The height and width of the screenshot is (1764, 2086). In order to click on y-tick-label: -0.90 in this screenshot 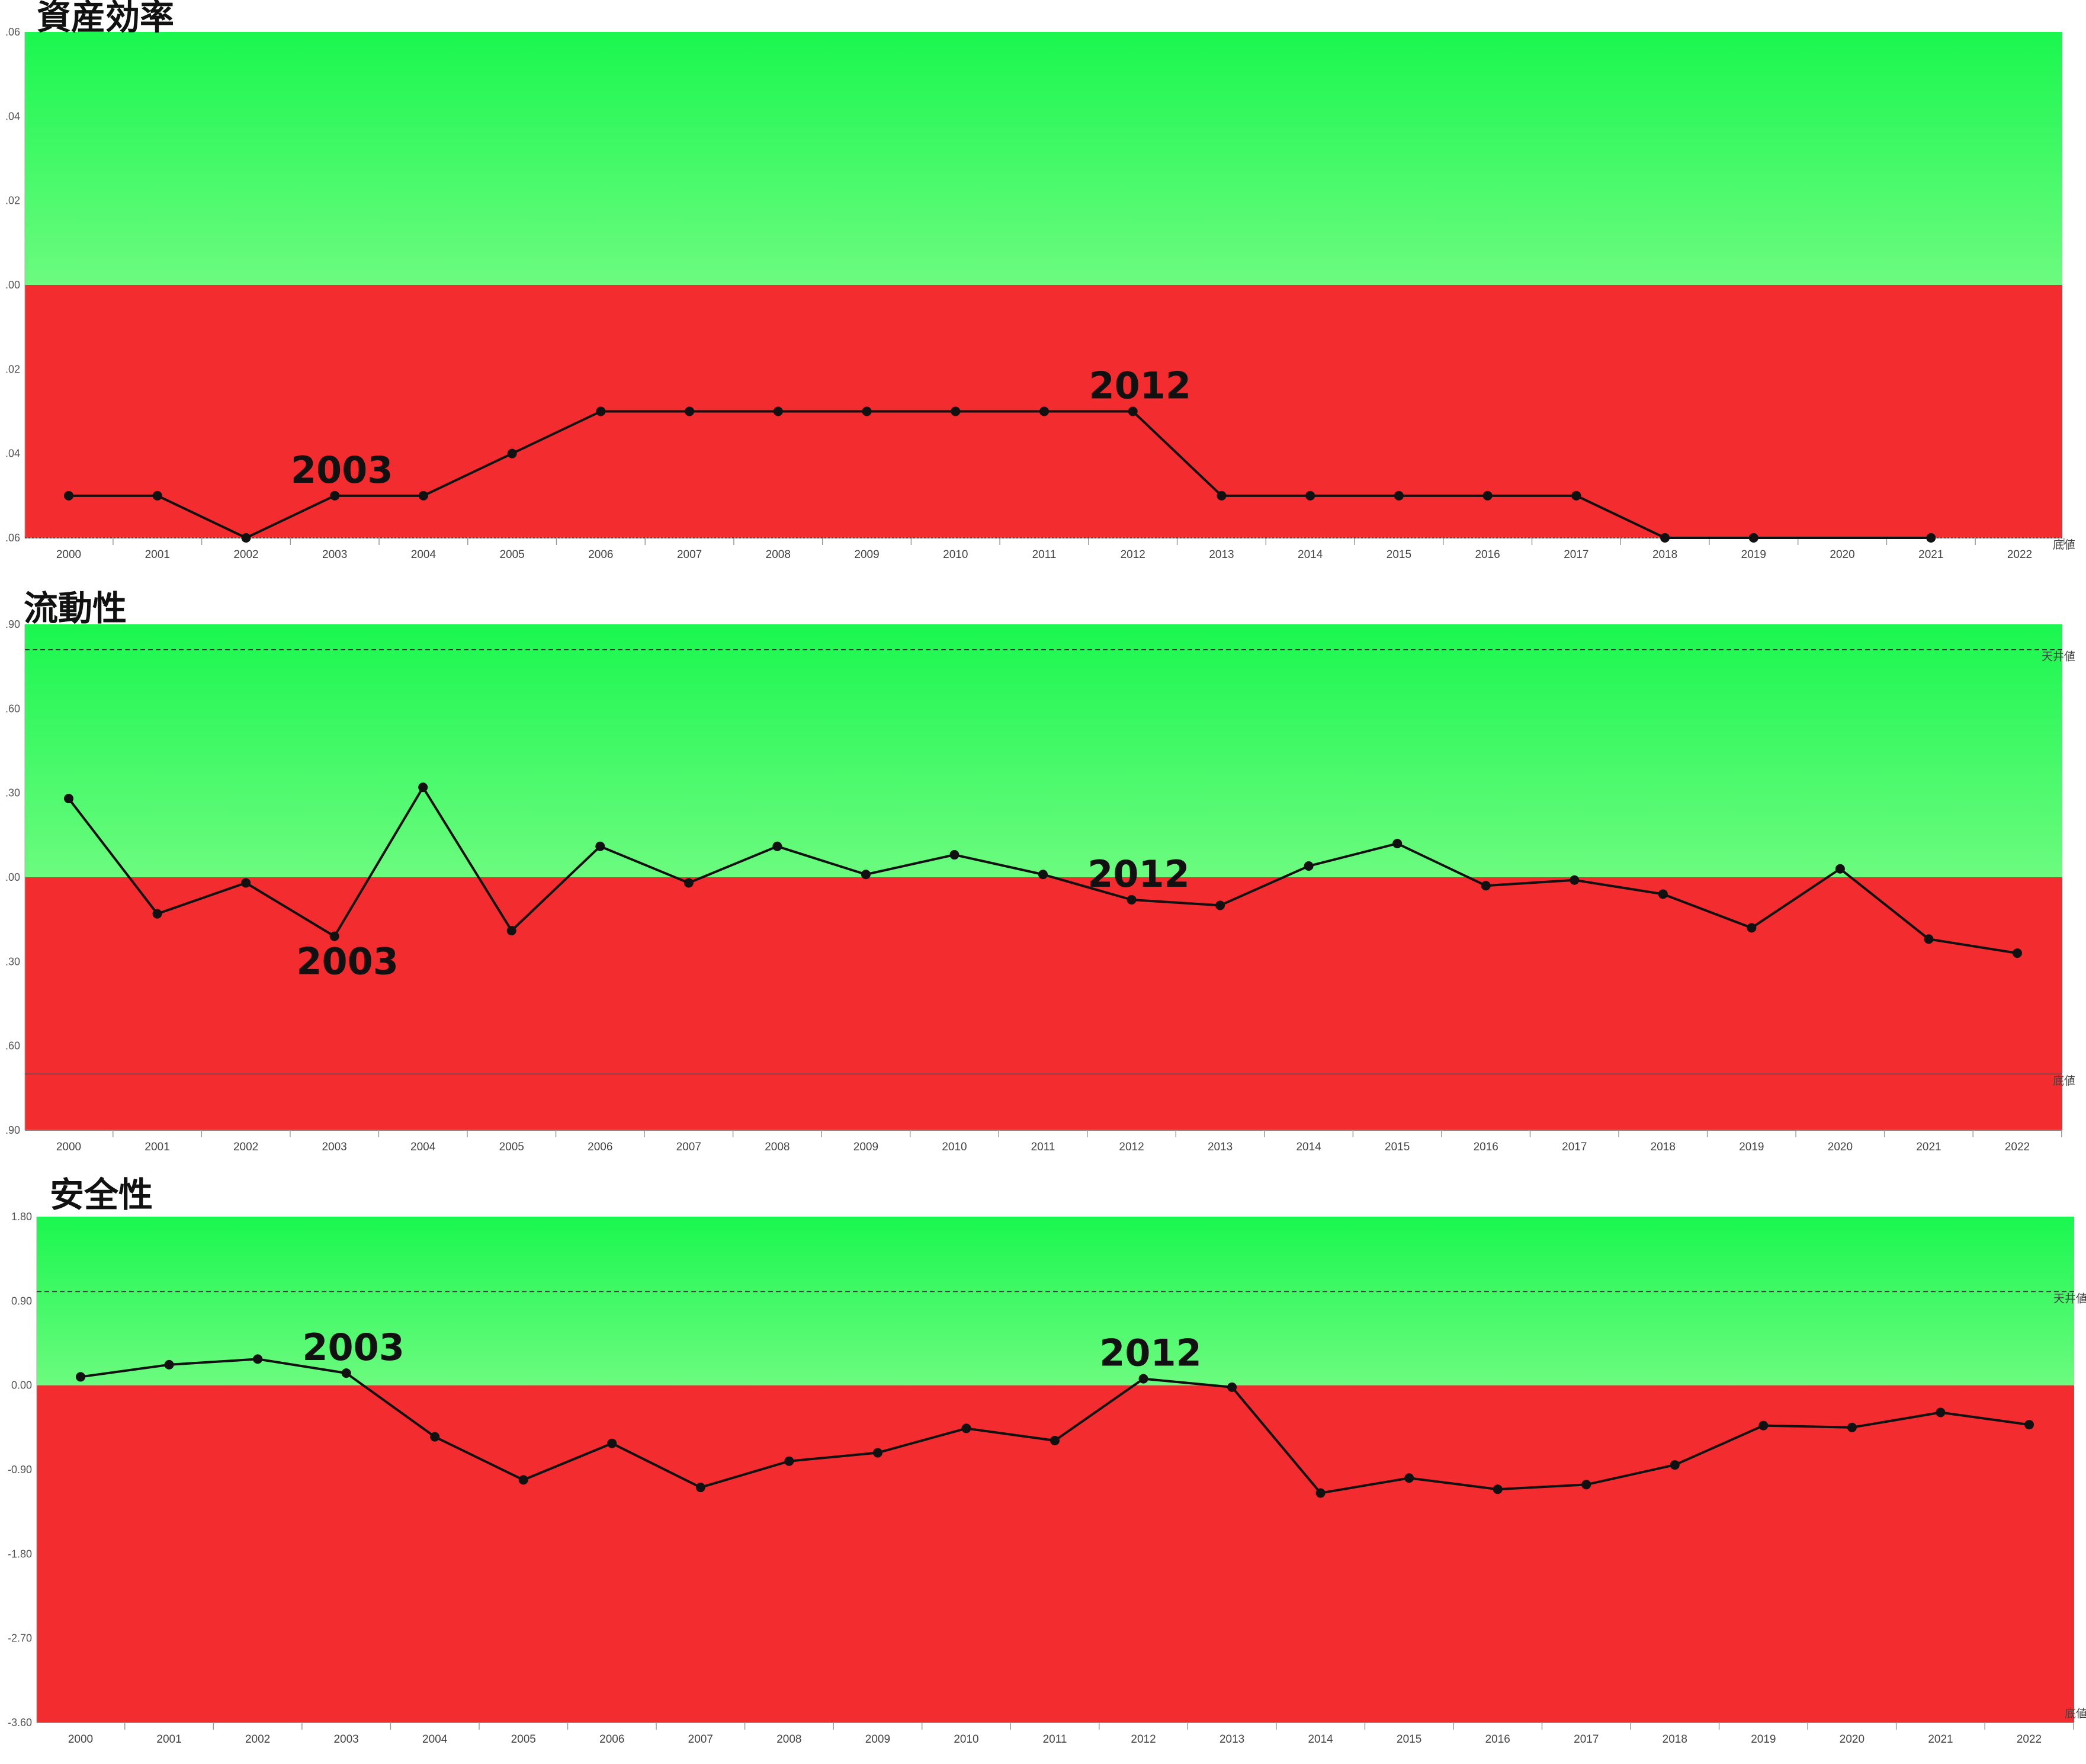, I will do `click(20, 1470)`.